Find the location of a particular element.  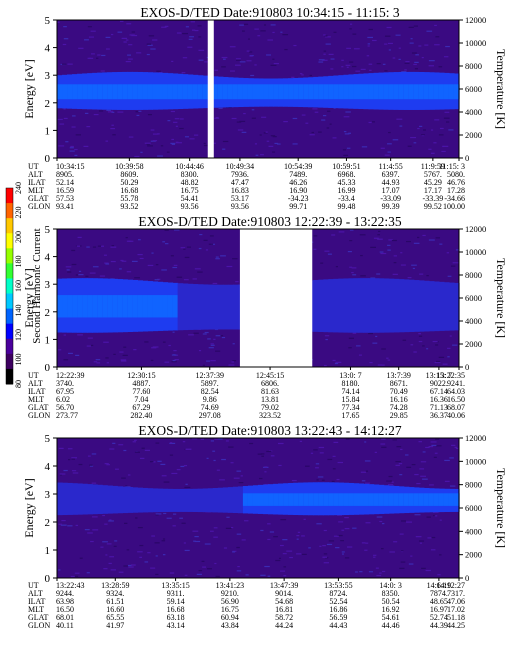

table-cell: 8350. is located at coordinates (391, 593).